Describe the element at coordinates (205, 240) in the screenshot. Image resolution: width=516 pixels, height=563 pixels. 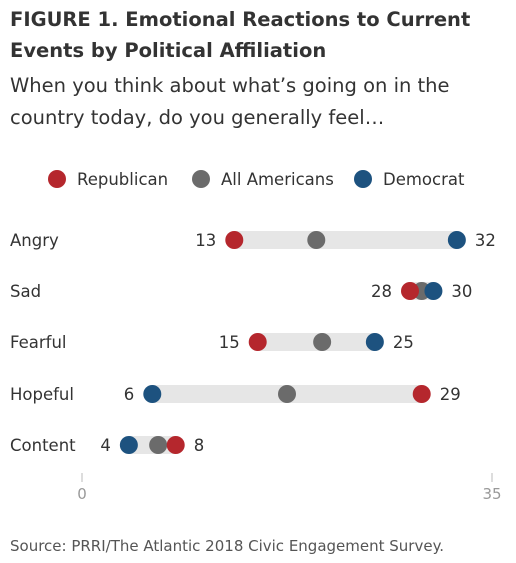
I see `value-label-left-angry: 13` at that location.